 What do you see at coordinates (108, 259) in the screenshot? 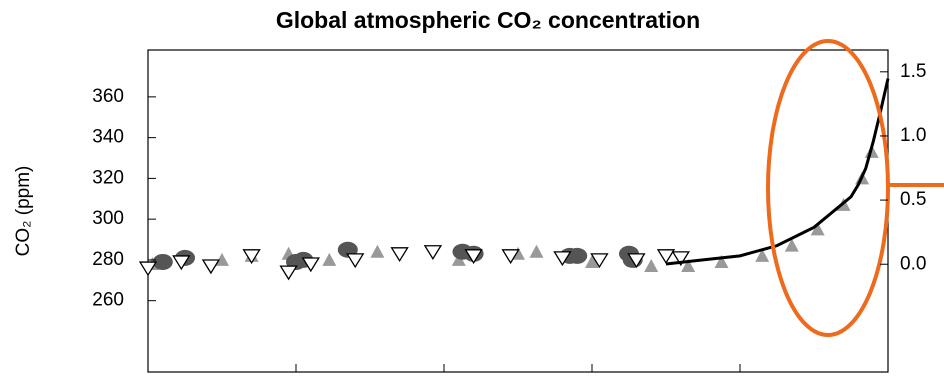
I see `y-tick-label: 280` at bounding box center [108, 259].